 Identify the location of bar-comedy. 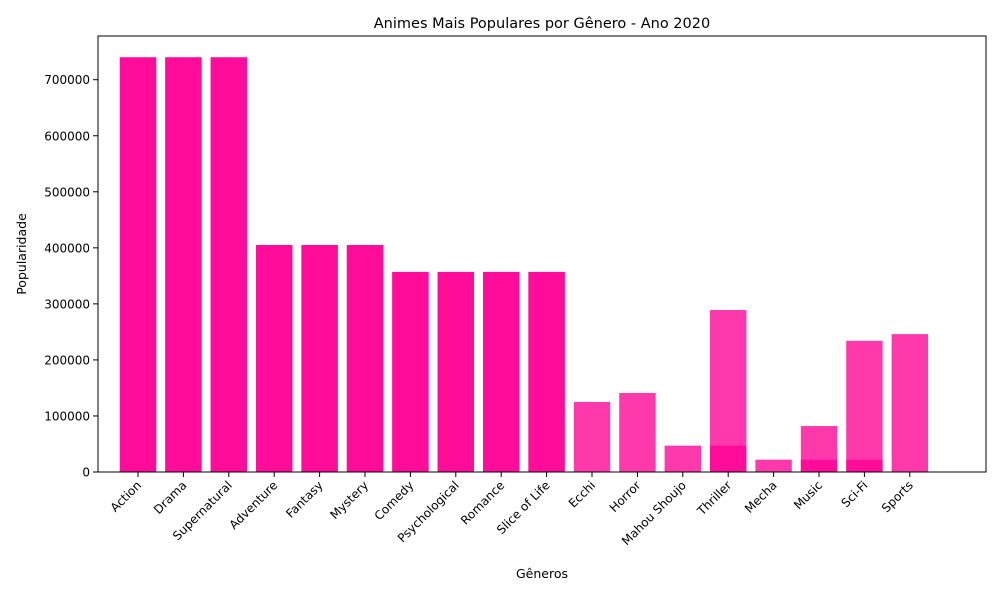
(410, 371).